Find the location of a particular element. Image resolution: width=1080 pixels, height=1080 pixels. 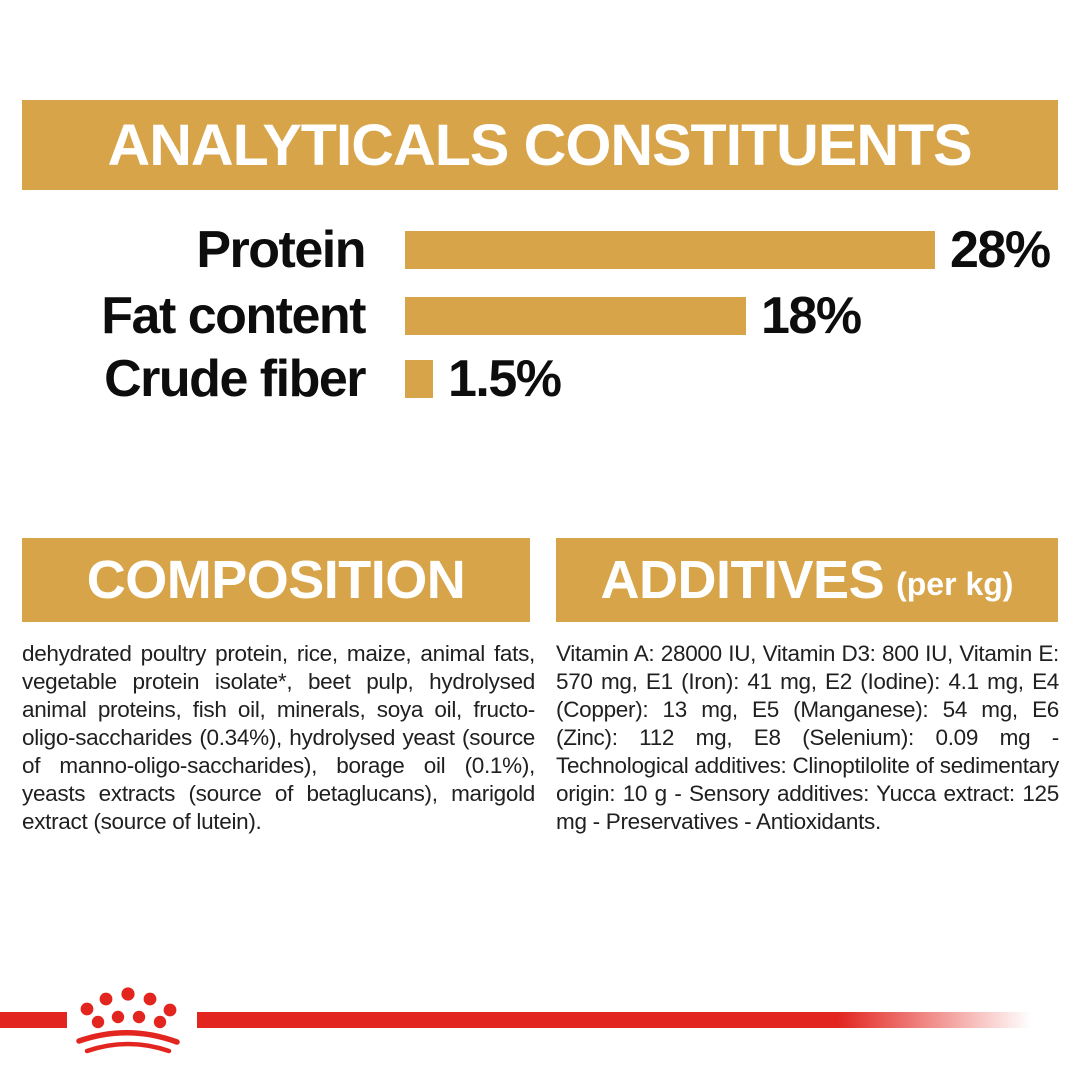

bar-value: 28% is located at coordinates (1000, 250).